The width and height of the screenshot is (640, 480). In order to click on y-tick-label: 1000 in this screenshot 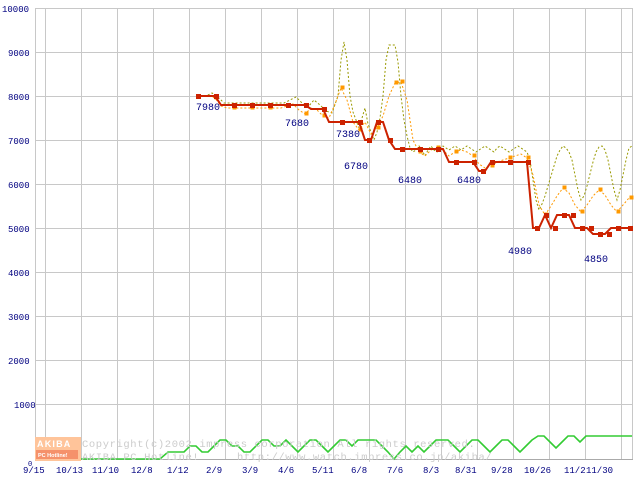, I will do `click(25, 406)`.